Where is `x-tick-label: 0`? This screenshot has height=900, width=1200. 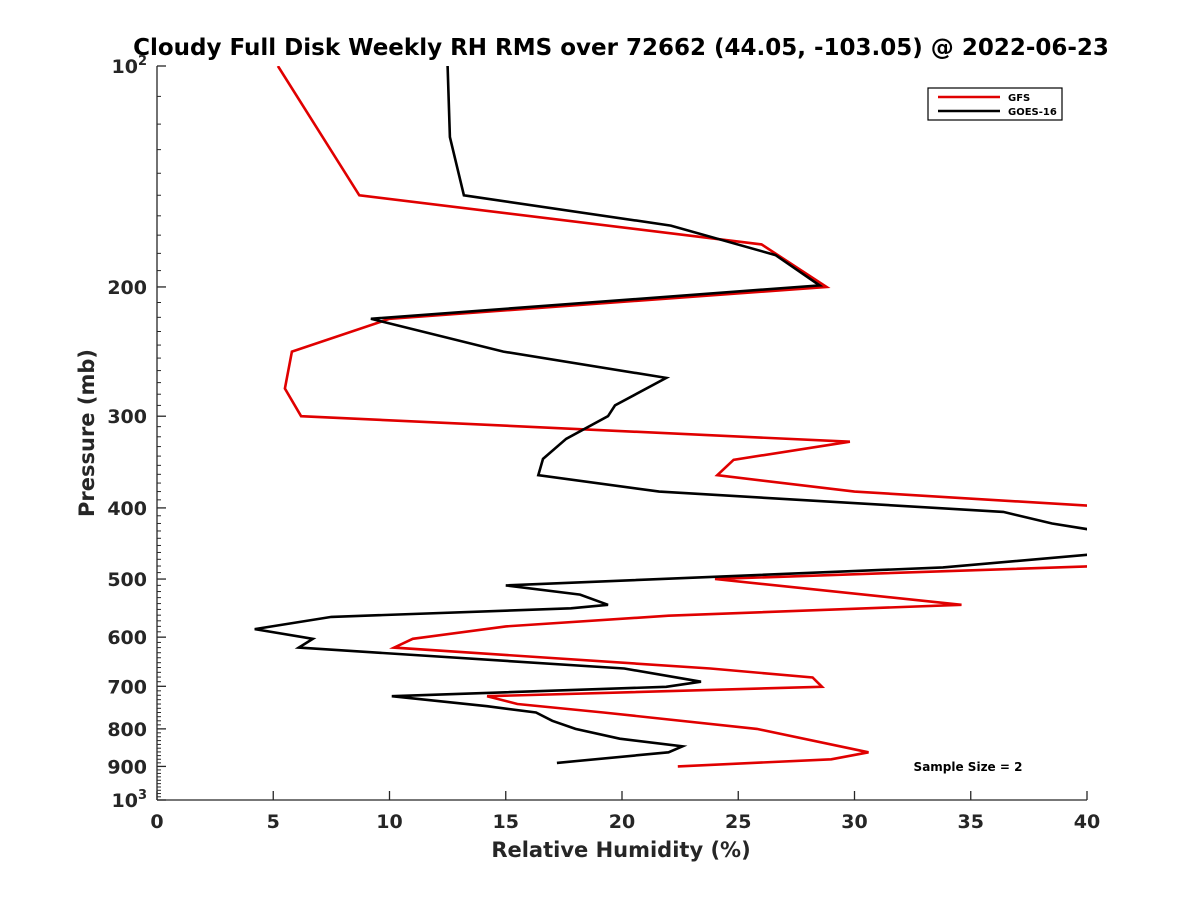 x-tick-label: 0 is located at coordinates (156, 822).